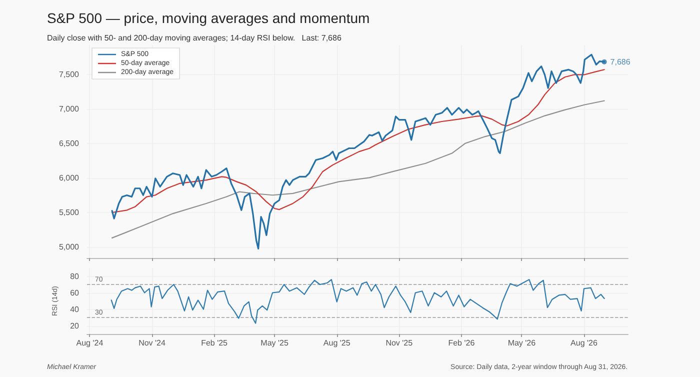  I want to click on y-tick-label: 20, so click(75, 325).